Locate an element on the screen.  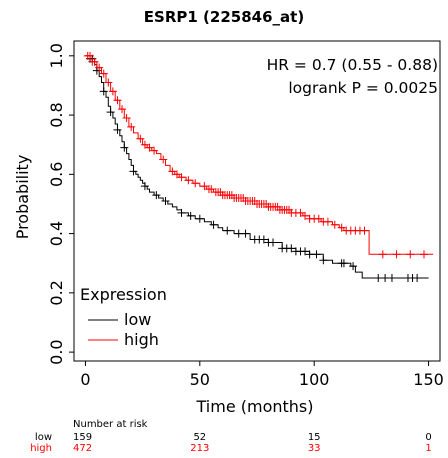
y-tick-label: 0.6 is located at coordinates (56, 174).